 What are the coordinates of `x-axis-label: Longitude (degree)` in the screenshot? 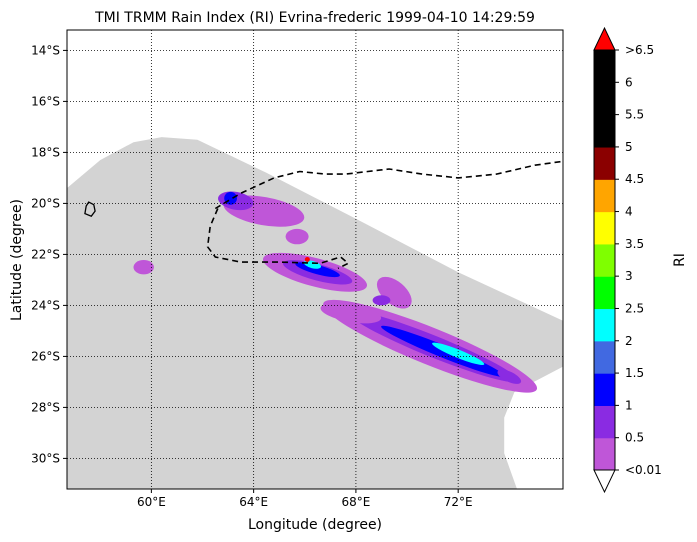 It's located at (315, 525).